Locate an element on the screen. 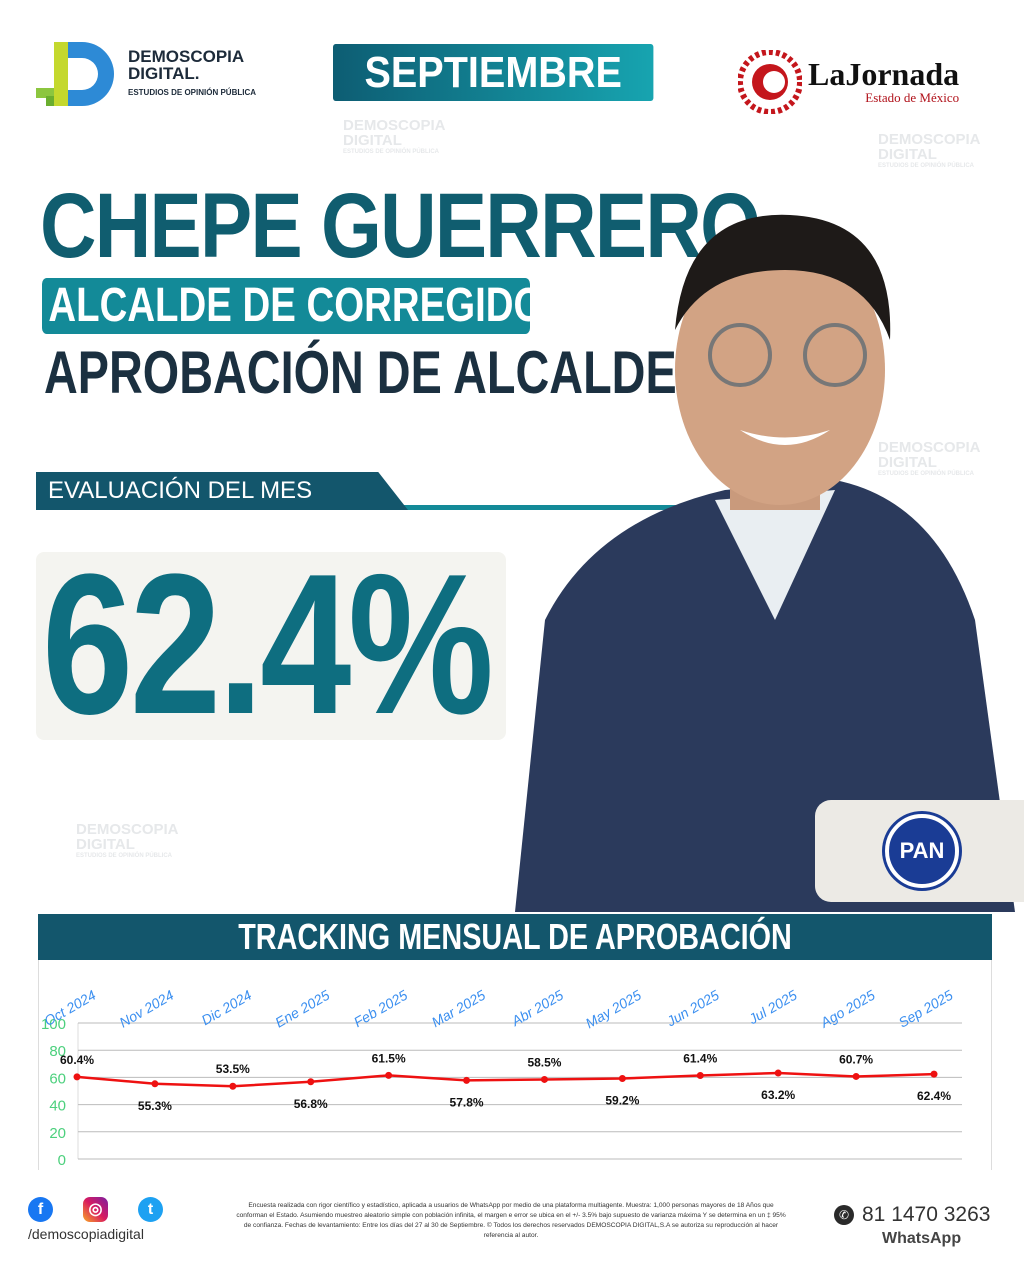 The image size is (1024, 1271). data-label: 60.7% is located at coordinates (856, 1059).